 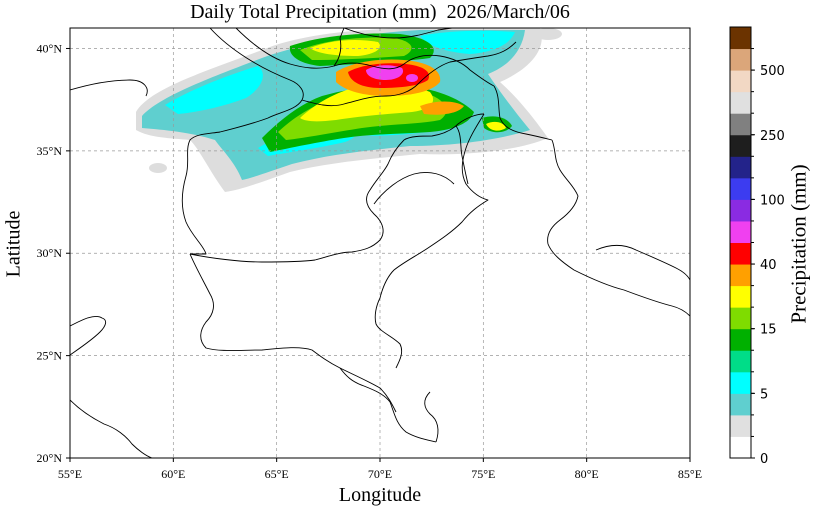 What do you see at coordinates (380, 495) in the screenshot?
I see `x-axis-label: Longitude` at bounding box center [380, 495].